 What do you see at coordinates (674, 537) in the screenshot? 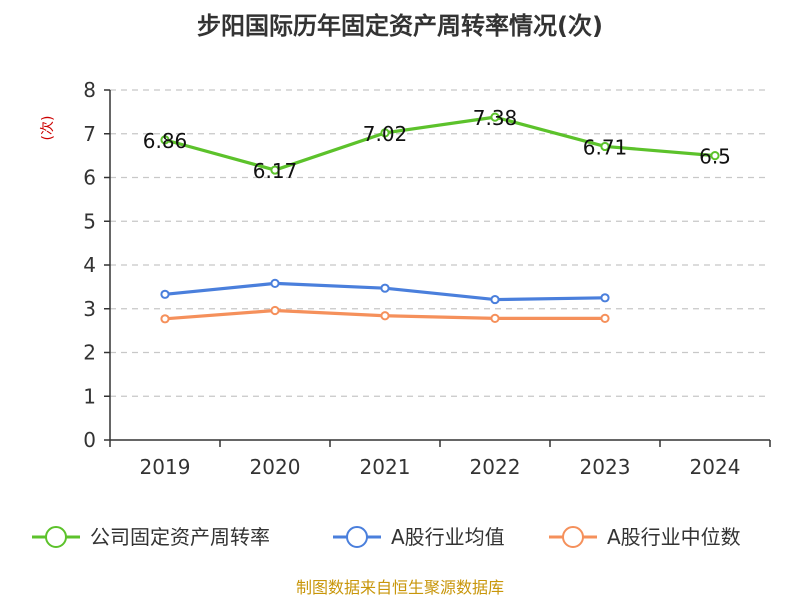
I see `legend-item-2: A股行业中位数` at bounding box center [674, 537].